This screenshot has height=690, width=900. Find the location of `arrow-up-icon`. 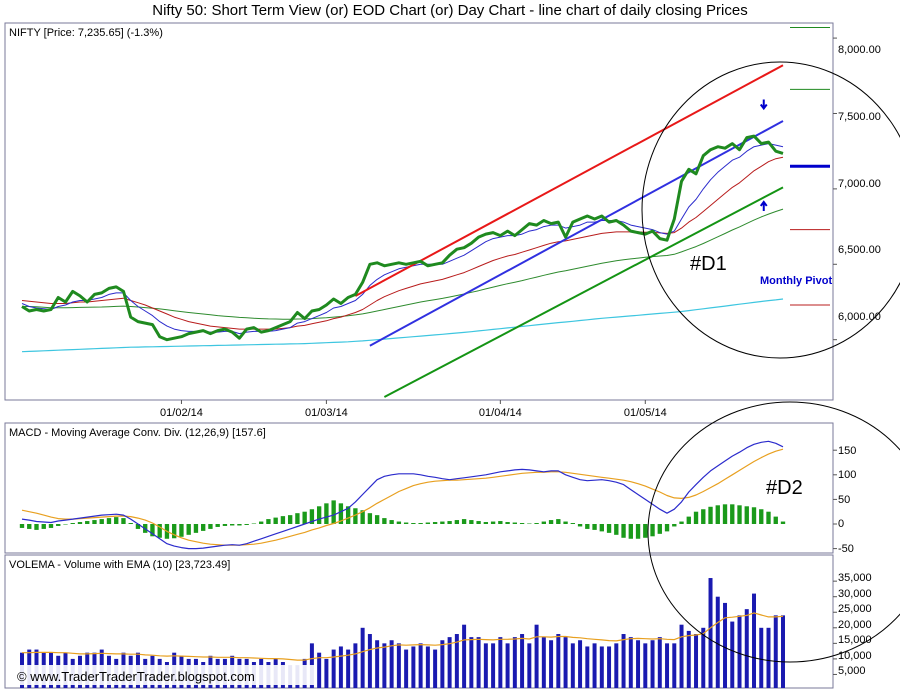

arrow-up-icon is located at coordinates (763, 205).